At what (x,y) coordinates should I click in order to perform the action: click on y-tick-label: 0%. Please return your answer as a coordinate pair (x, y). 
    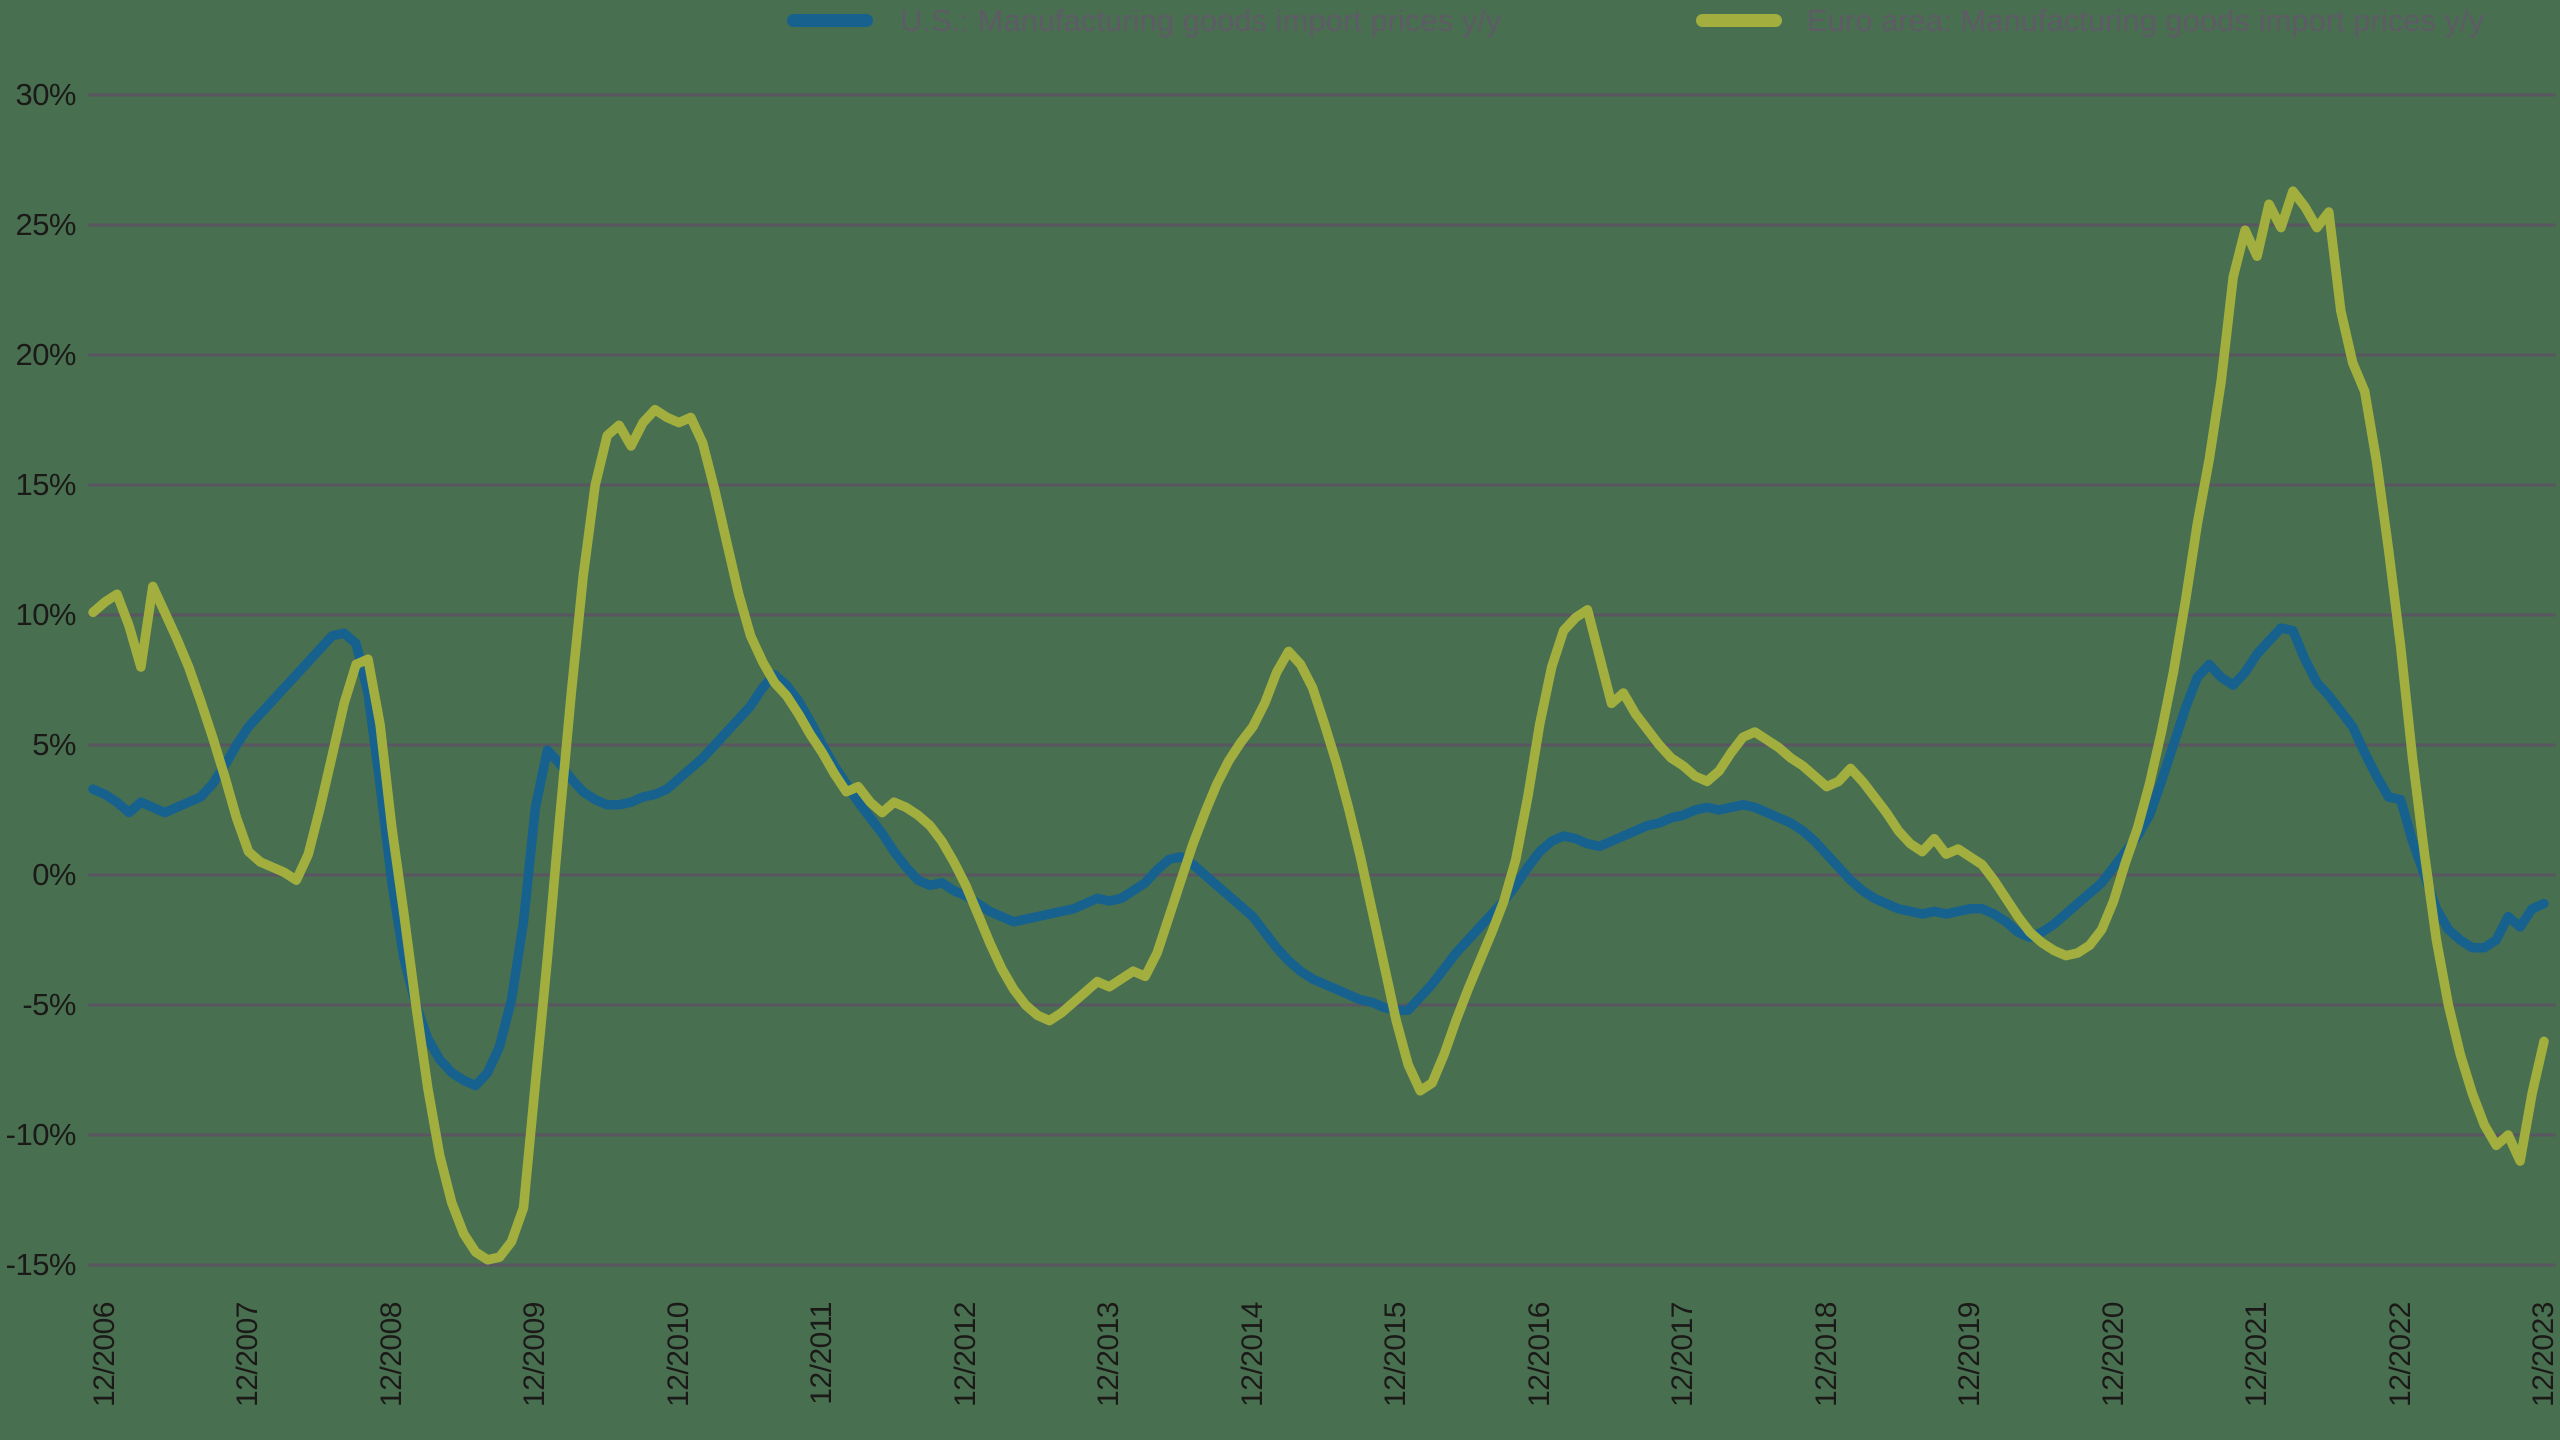
    Looking at the image, I should click on (54, 874).